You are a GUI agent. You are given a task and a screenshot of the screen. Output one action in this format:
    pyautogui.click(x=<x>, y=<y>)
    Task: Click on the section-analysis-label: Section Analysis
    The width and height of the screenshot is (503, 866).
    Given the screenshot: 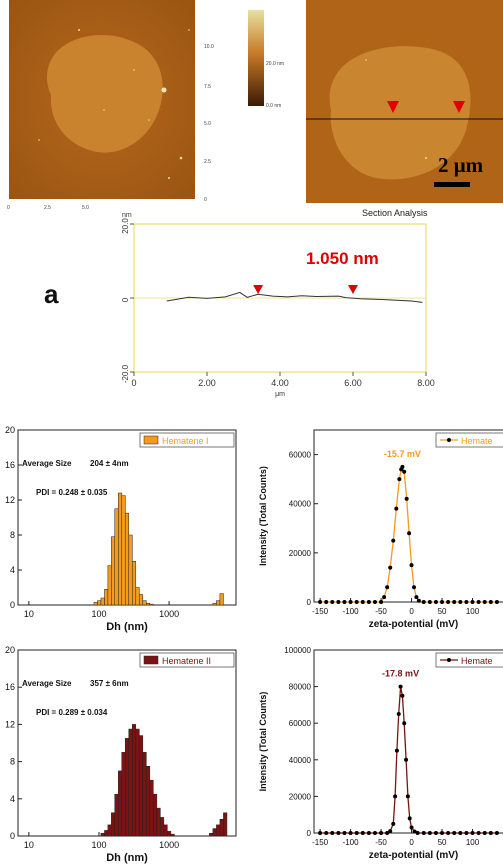 What is the action you would take?
    pyautogui.click(x=395, y=213)
    